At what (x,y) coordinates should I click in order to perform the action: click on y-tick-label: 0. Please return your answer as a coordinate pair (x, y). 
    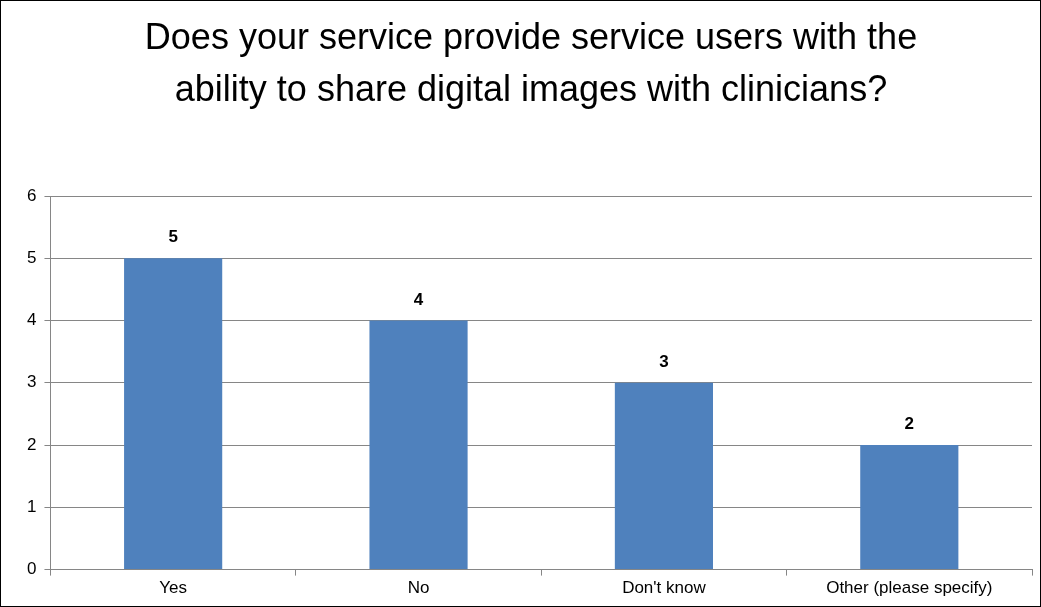
    Looking at the image, I should click on (31, 569).